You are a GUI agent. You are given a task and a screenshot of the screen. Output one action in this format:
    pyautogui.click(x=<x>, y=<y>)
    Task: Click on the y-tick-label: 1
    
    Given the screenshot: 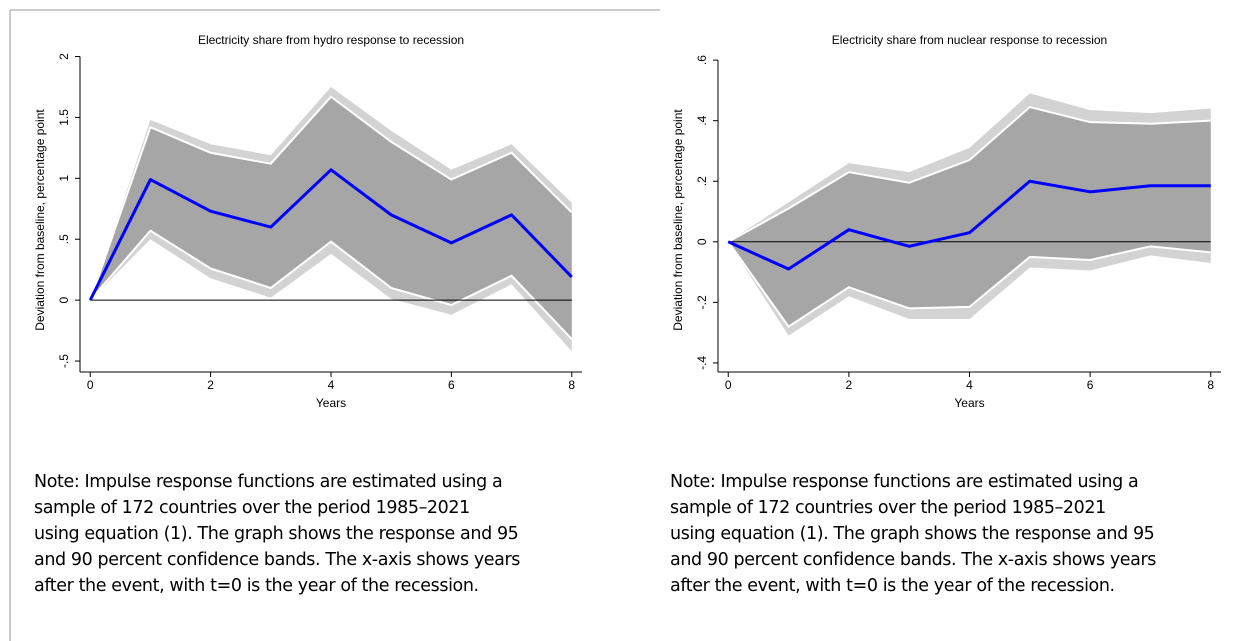 What is the action you would take?
    pyautogui.click(x=64, y=178)
    